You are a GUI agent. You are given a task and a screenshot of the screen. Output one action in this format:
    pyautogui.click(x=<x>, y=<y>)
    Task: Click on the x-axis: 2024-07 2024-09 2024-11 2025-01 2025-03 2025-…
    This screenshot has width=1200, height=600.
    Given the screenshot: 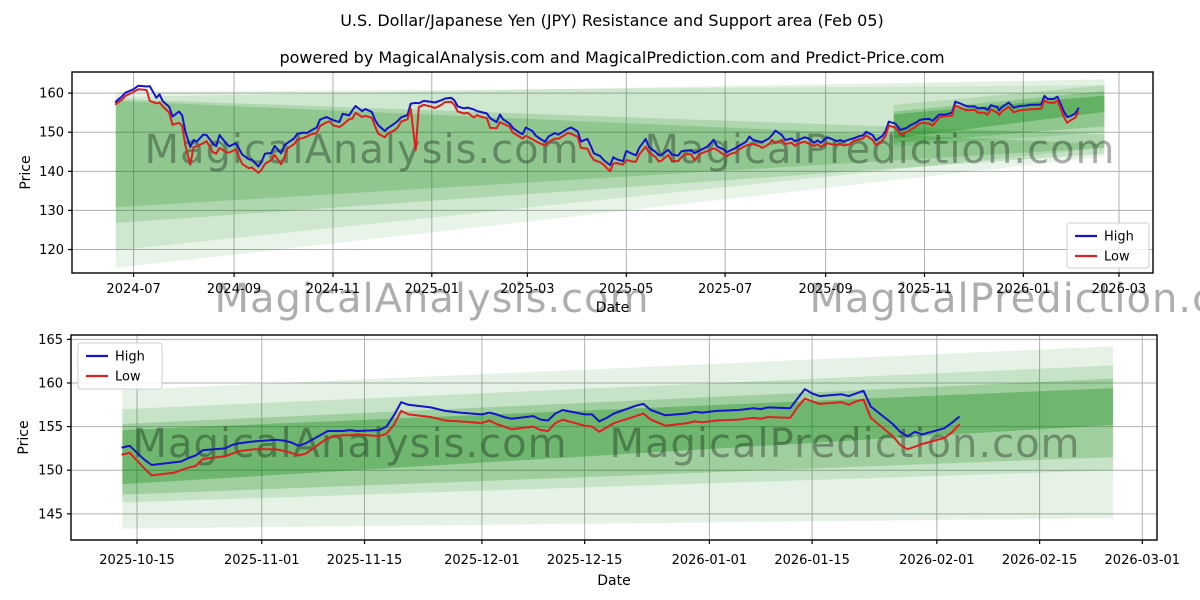 What is the action you would take?
    pyautogui.click(x=626, y=285)
    